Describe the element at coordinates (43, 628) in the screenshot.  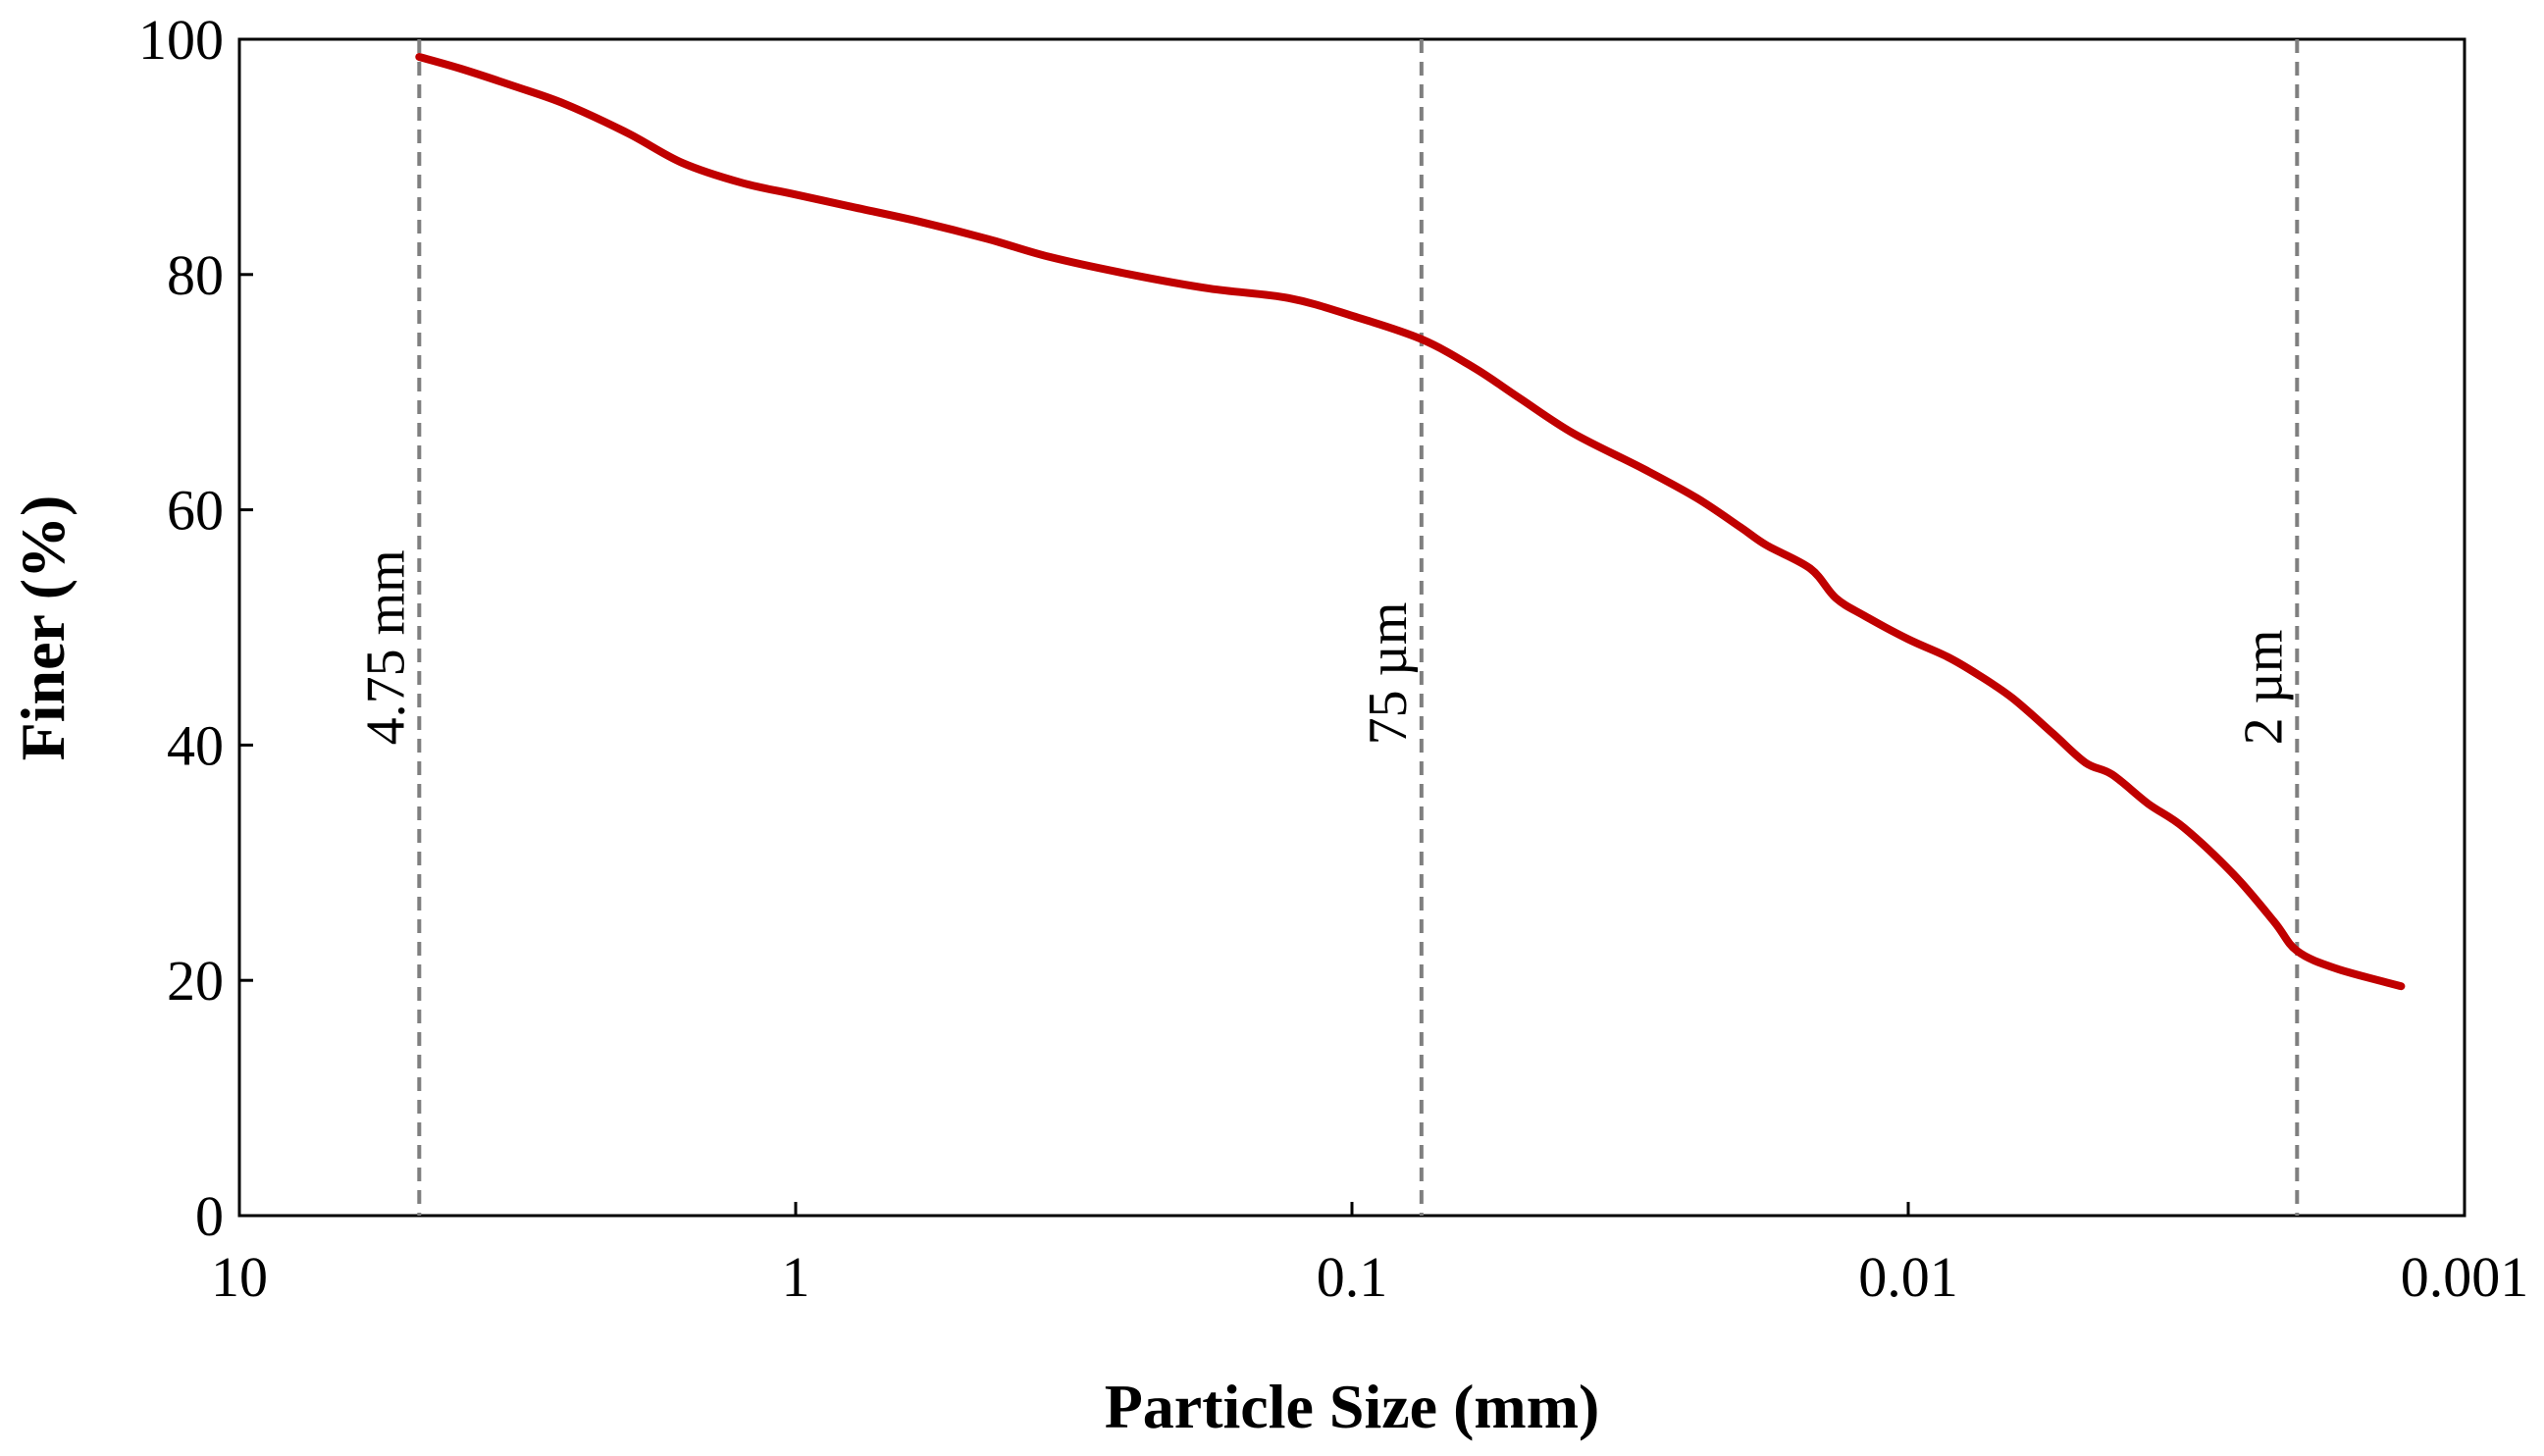
I see `y-axis-title: Finer (%)` at that location.